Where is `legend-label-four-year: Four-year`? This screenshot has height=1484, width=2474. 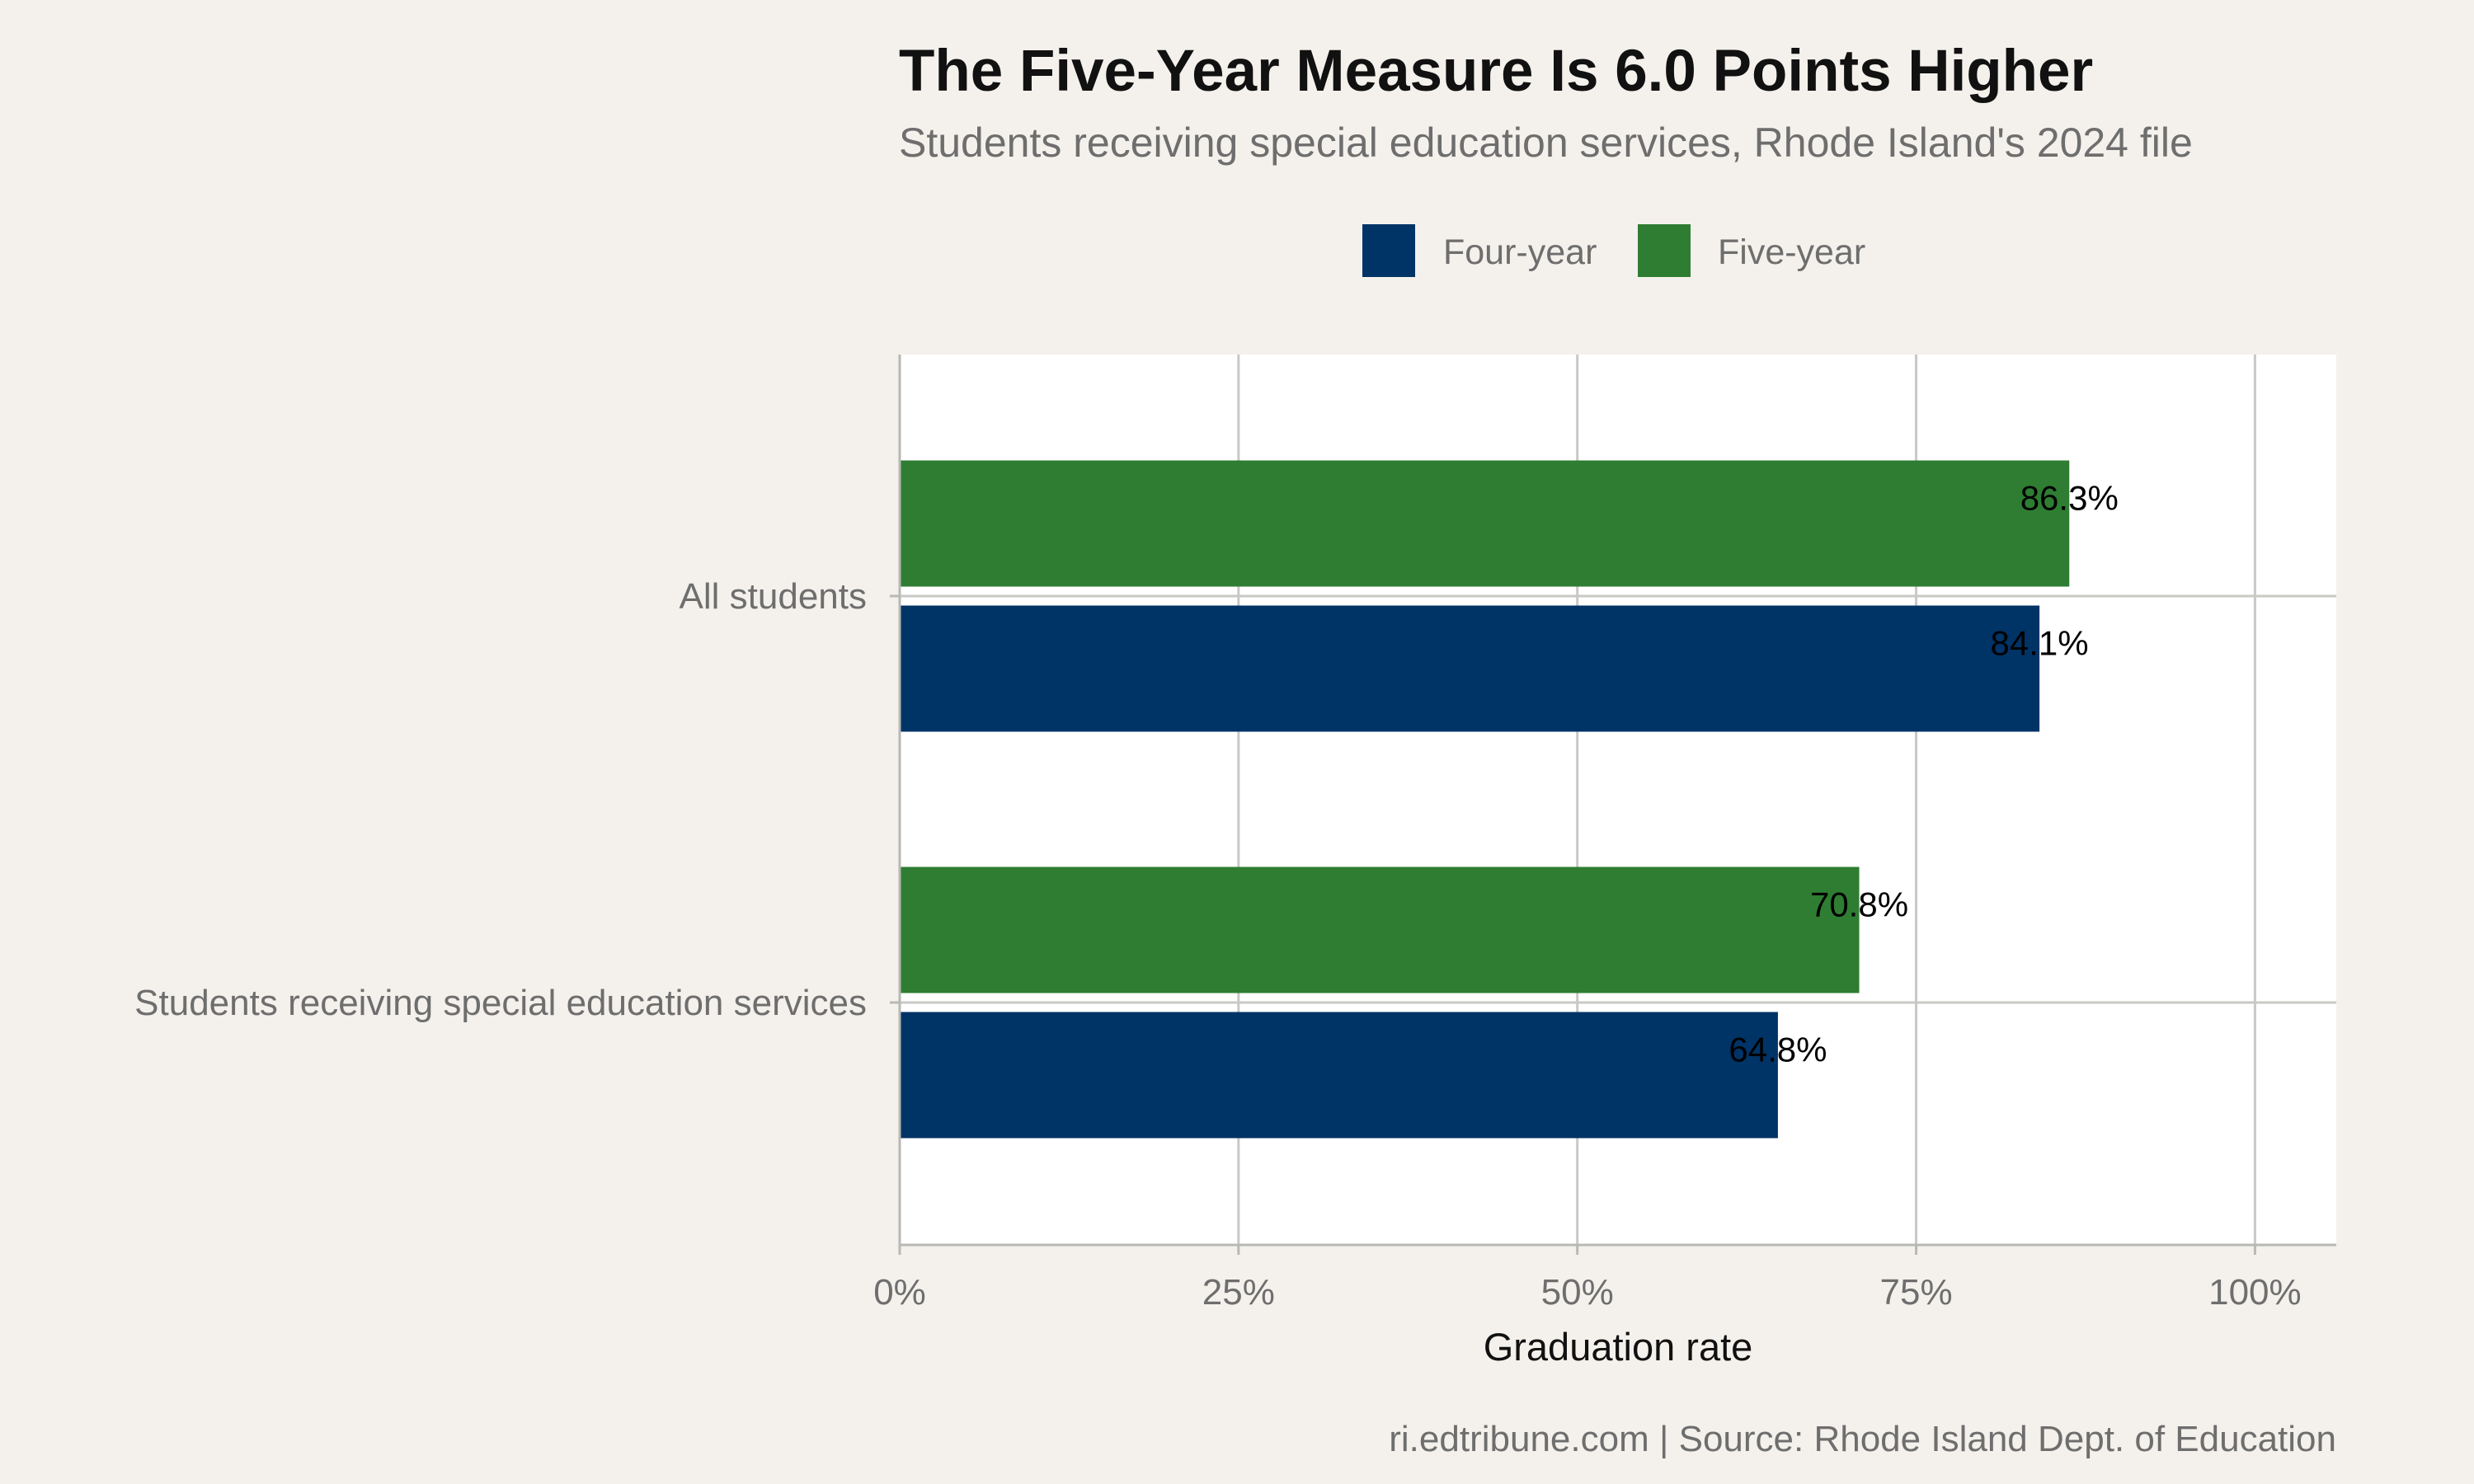 legend-label-four-year: Four-year is located at coordinates (1520, 252).